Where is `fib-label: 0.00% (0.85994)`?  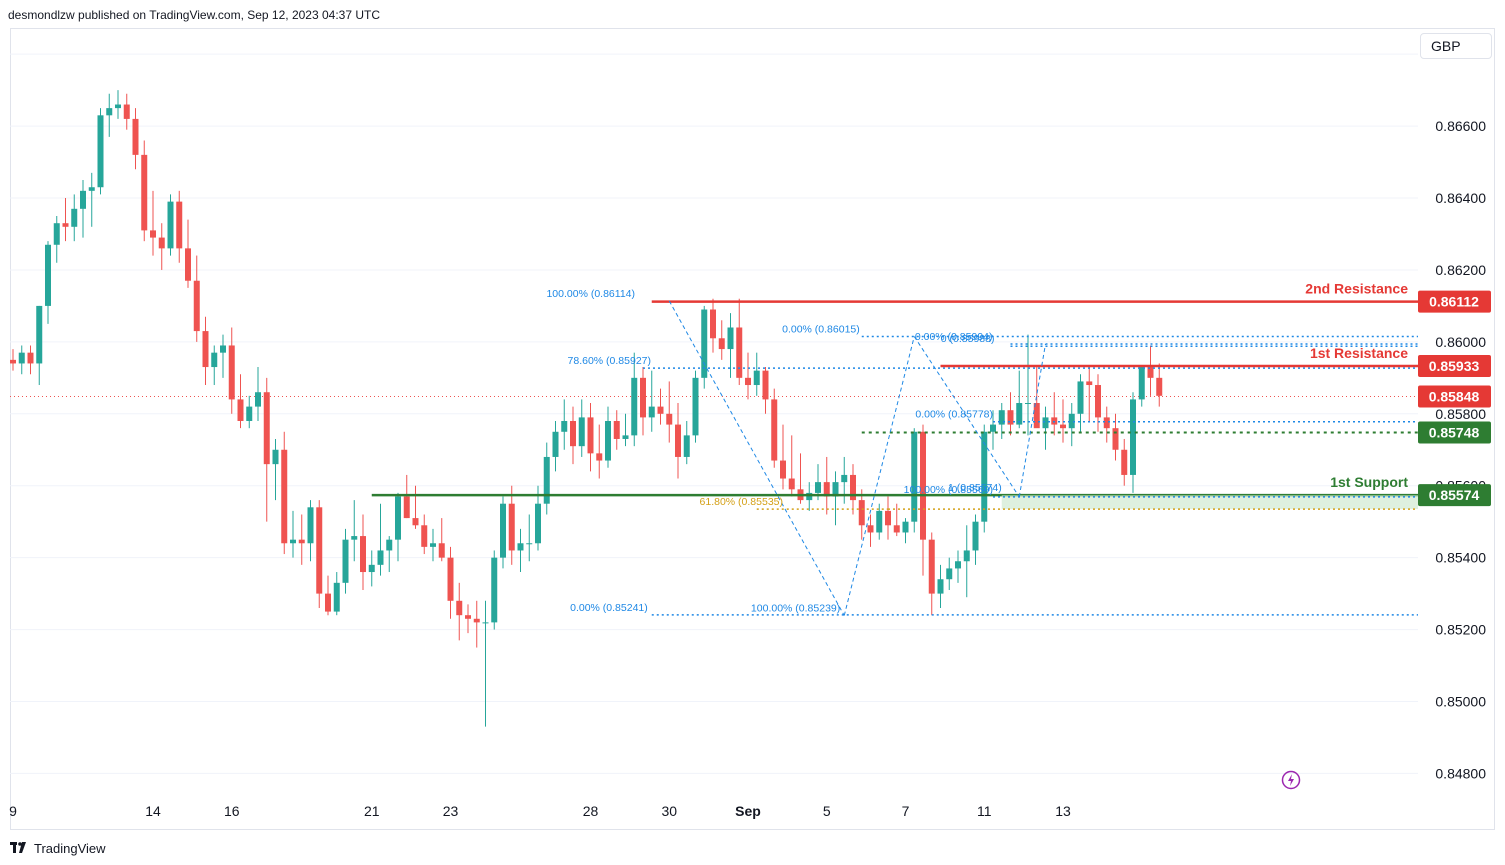
fib-label: 0.00% (0.85994) is located at coordinates (954, 337).